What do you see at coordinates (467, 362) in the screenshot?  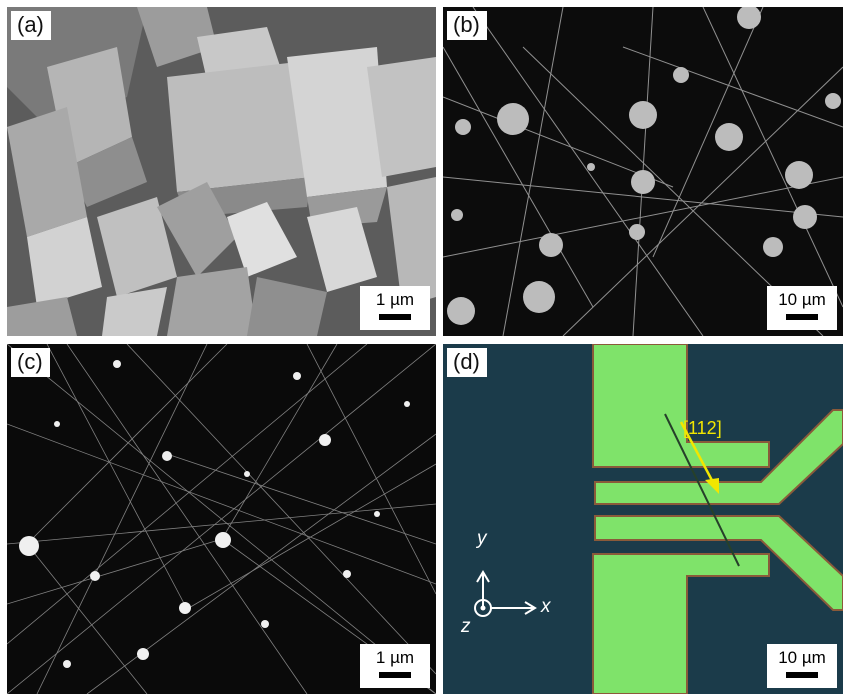 I see `panel-d-label: (d)` at bounding box center [467, 362].